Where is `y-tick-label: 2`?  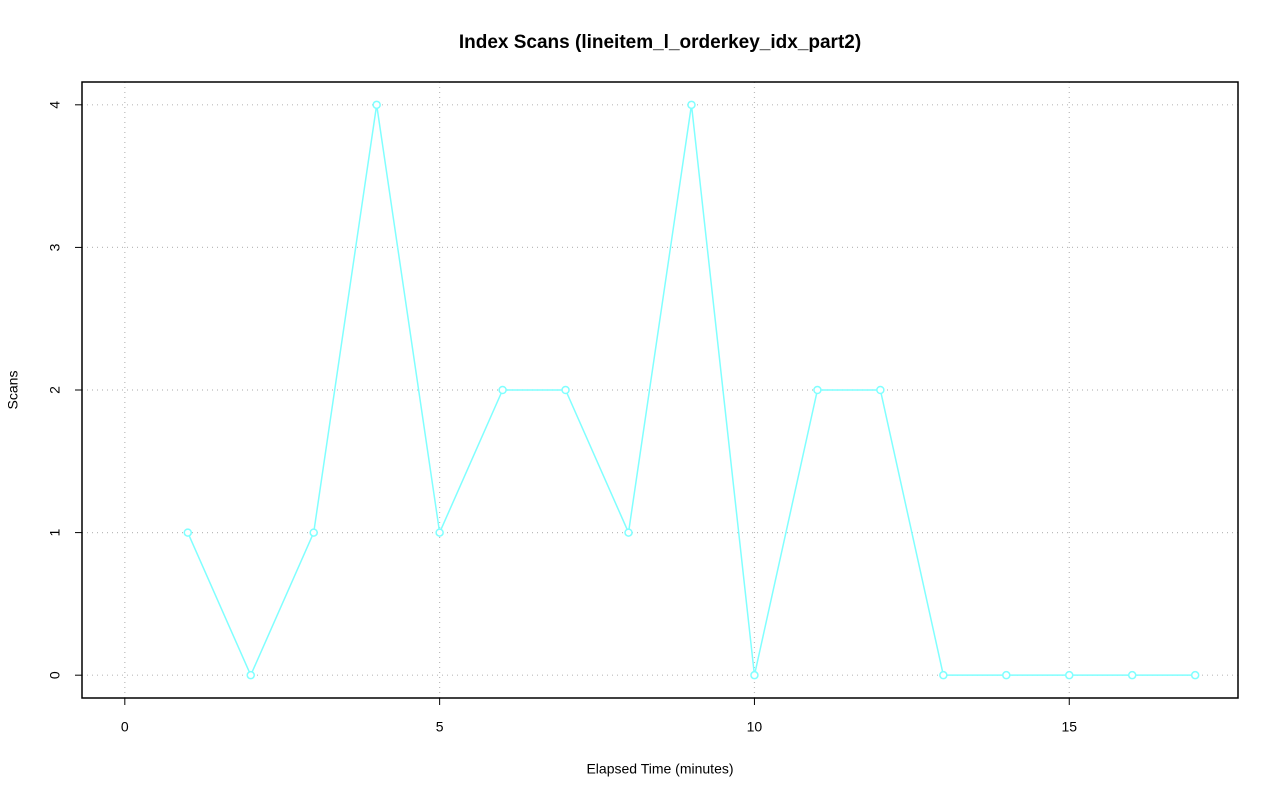 y-tick-label: 2 is located at coordinates (55, 390).